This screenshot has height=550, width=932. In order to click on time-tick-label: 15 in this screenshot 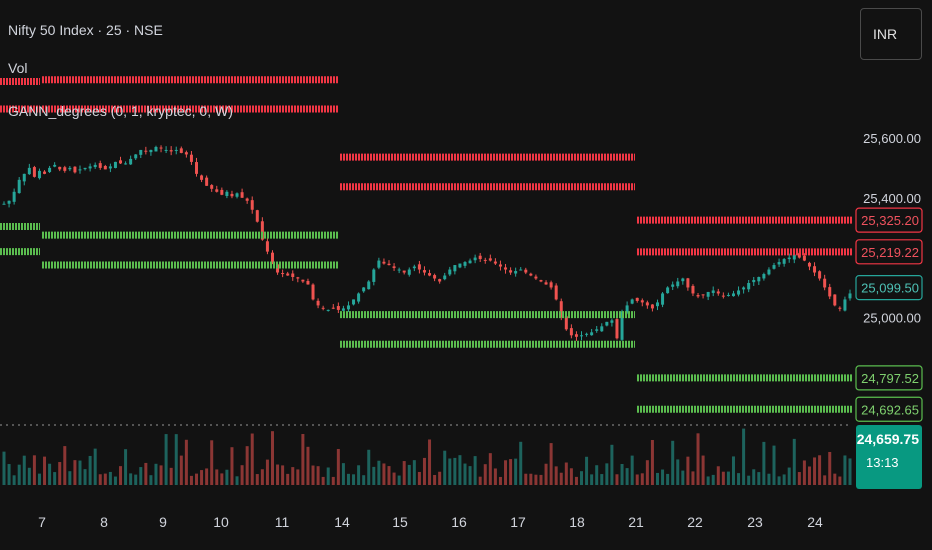, I will do `click(400, 522)`.